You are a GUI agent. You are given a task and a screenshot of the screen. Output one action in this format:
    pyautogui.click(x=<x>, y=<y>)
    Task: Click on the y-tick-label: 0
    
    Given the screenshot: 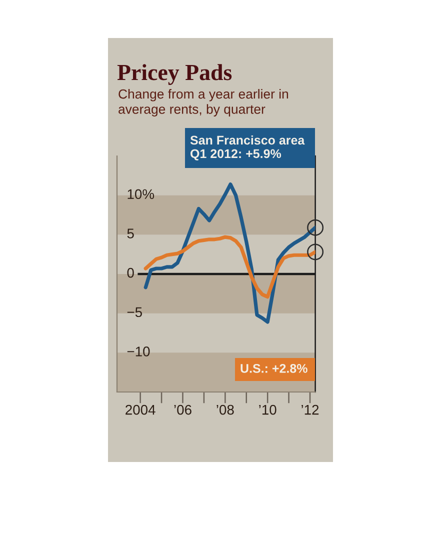 What is the action you would take?
    pyautogui.click(x=130, y=273)
    